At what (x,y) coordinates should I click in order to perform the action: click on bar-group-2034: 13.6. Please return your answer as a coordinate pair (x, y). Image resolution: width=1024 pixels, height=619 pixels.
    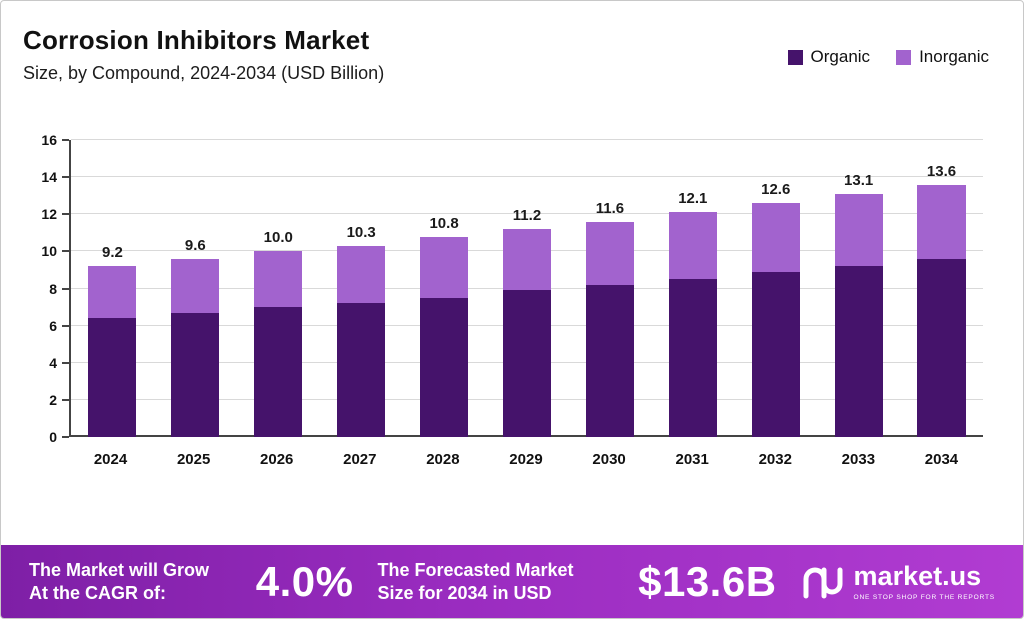
    Looking at the image, I should click on (941, 288).